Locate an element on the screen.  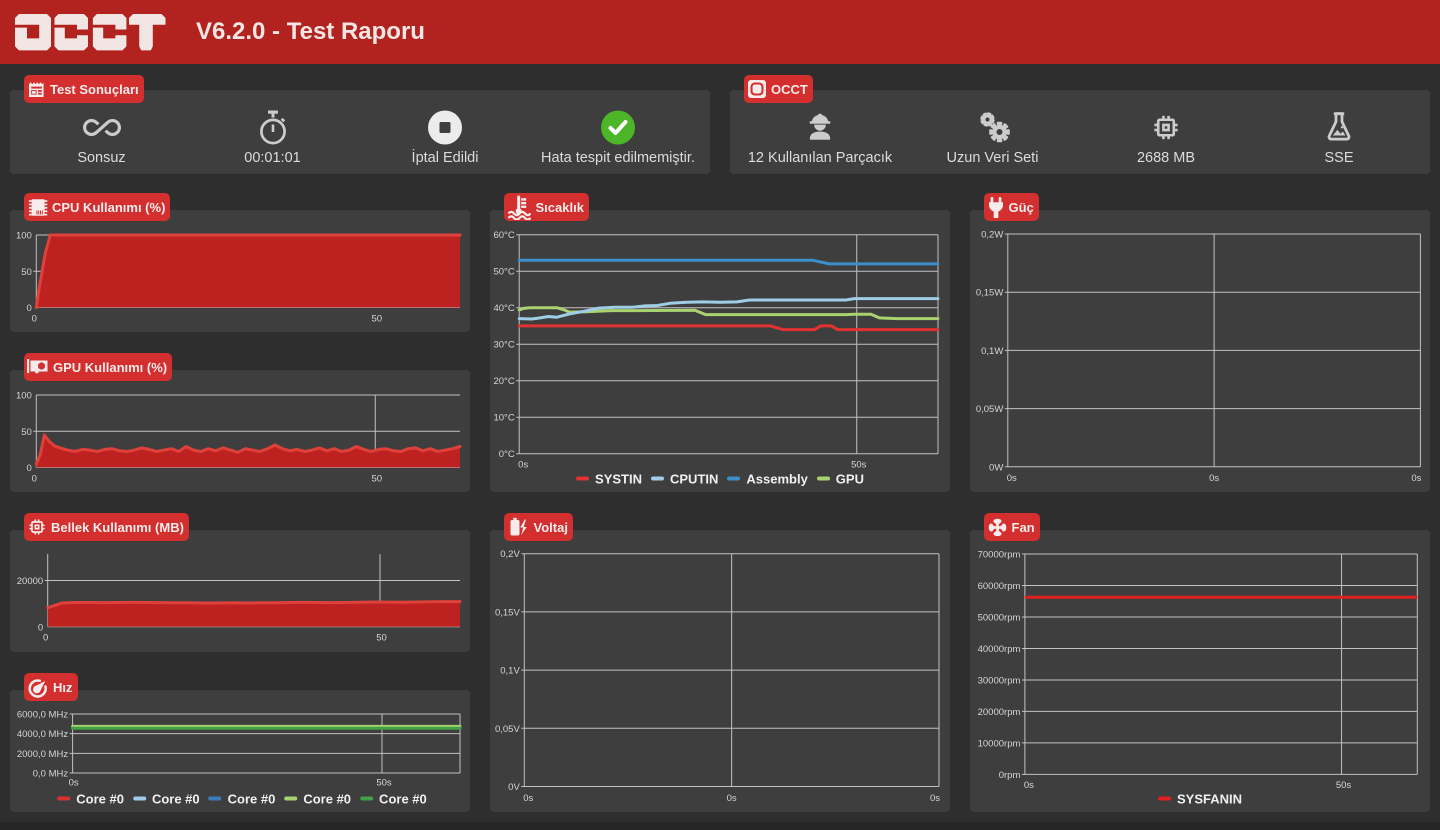
svg-text: 0,15V is located at coordinates (507, 612).